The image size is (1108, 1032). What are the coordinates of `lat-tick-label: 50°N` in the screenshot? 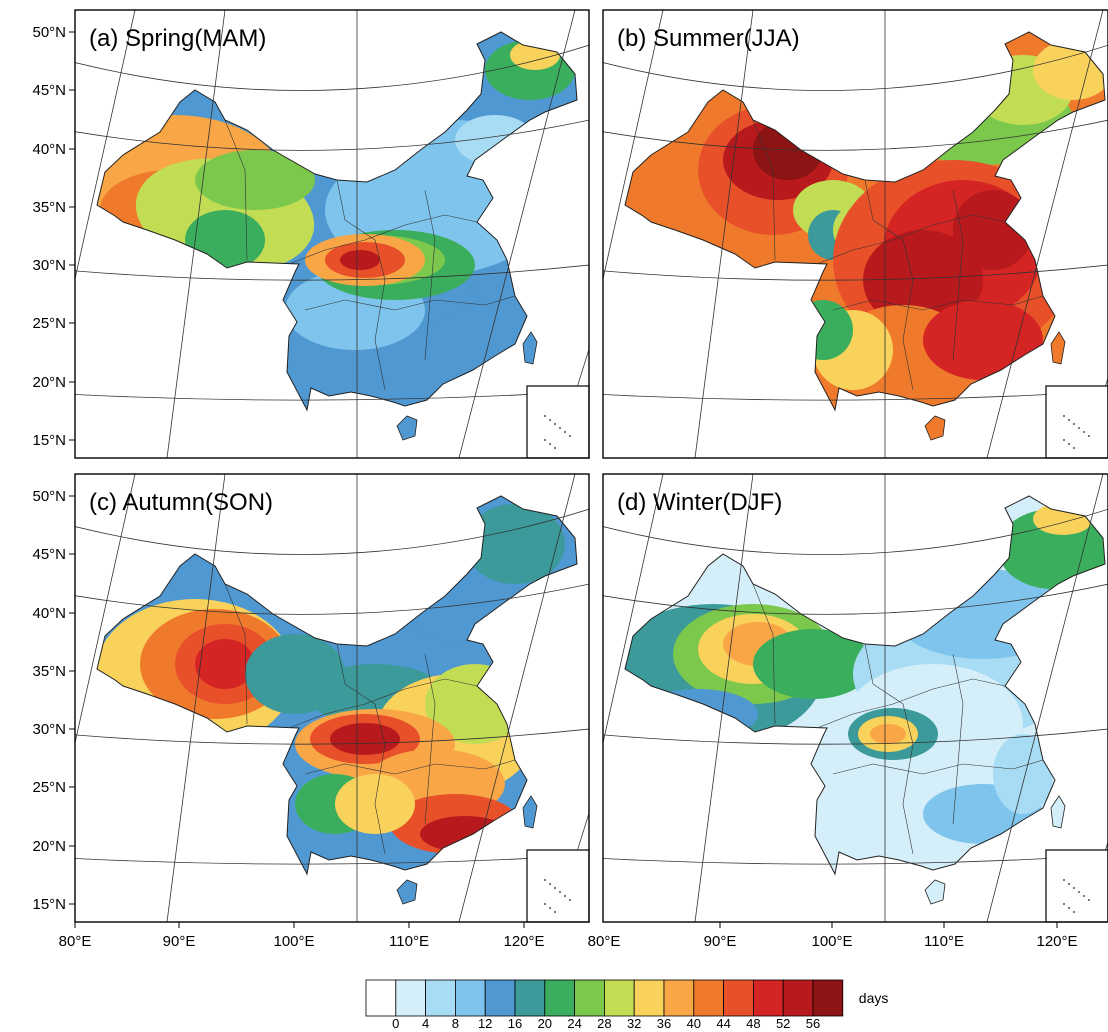 It's located at (49, 496).